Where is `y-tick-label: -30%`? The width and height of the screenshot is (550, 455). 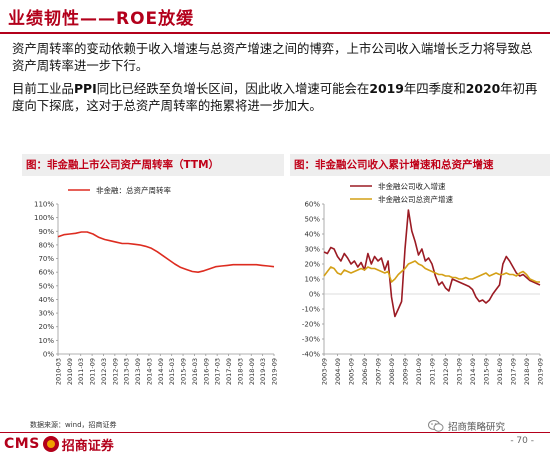
y-tick-label: -30% is located at coordinates (311, 340).